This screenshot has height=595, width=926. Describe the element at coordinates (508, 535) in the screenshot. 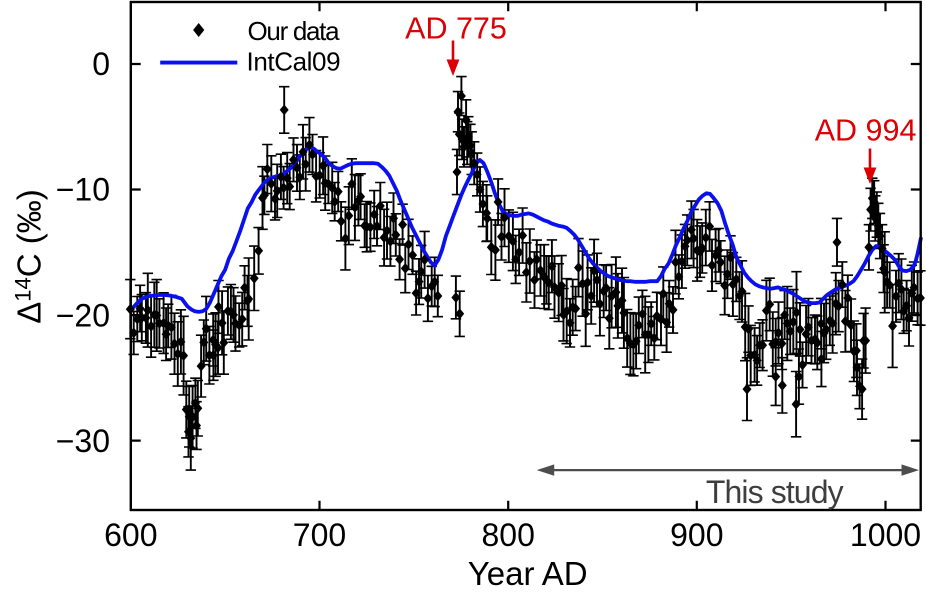

I see `svg-text: 800` at that location.